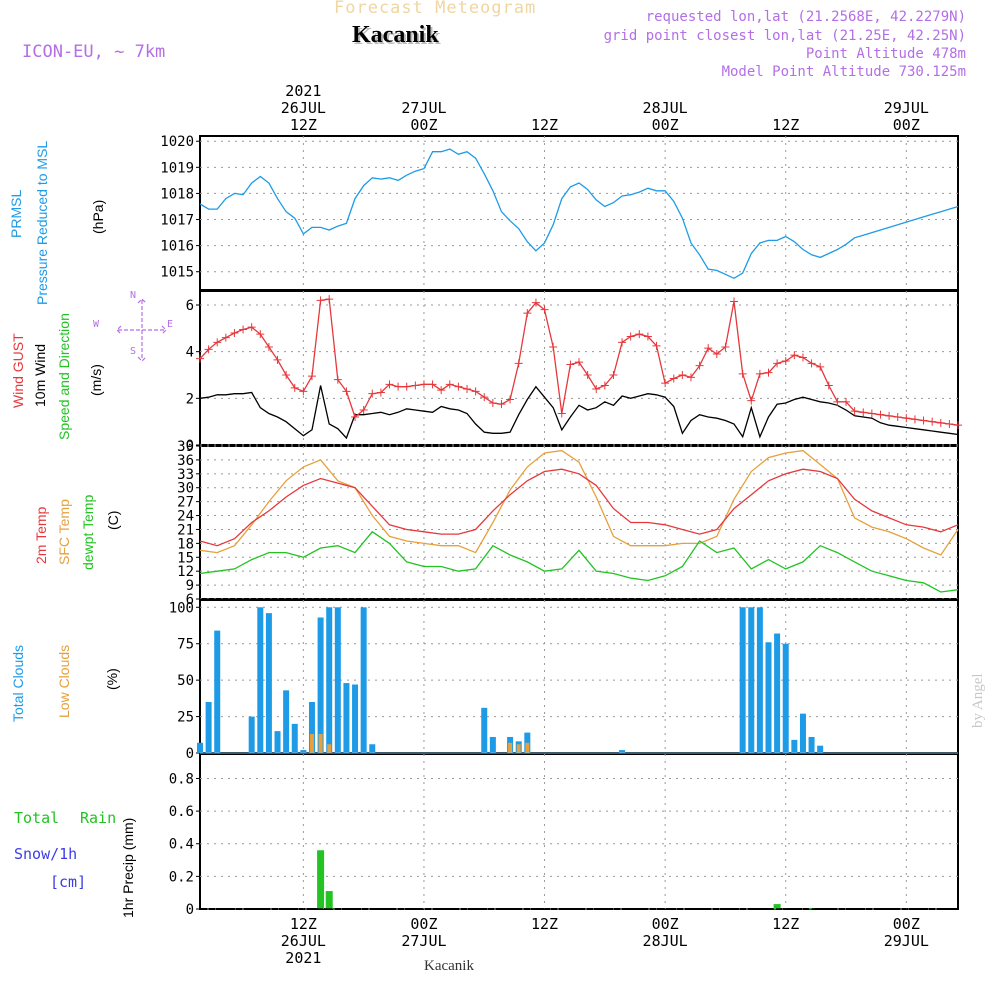  Describe the element at coordinates (321, 879) in the screenshot. I see `precip-bar` at that location.